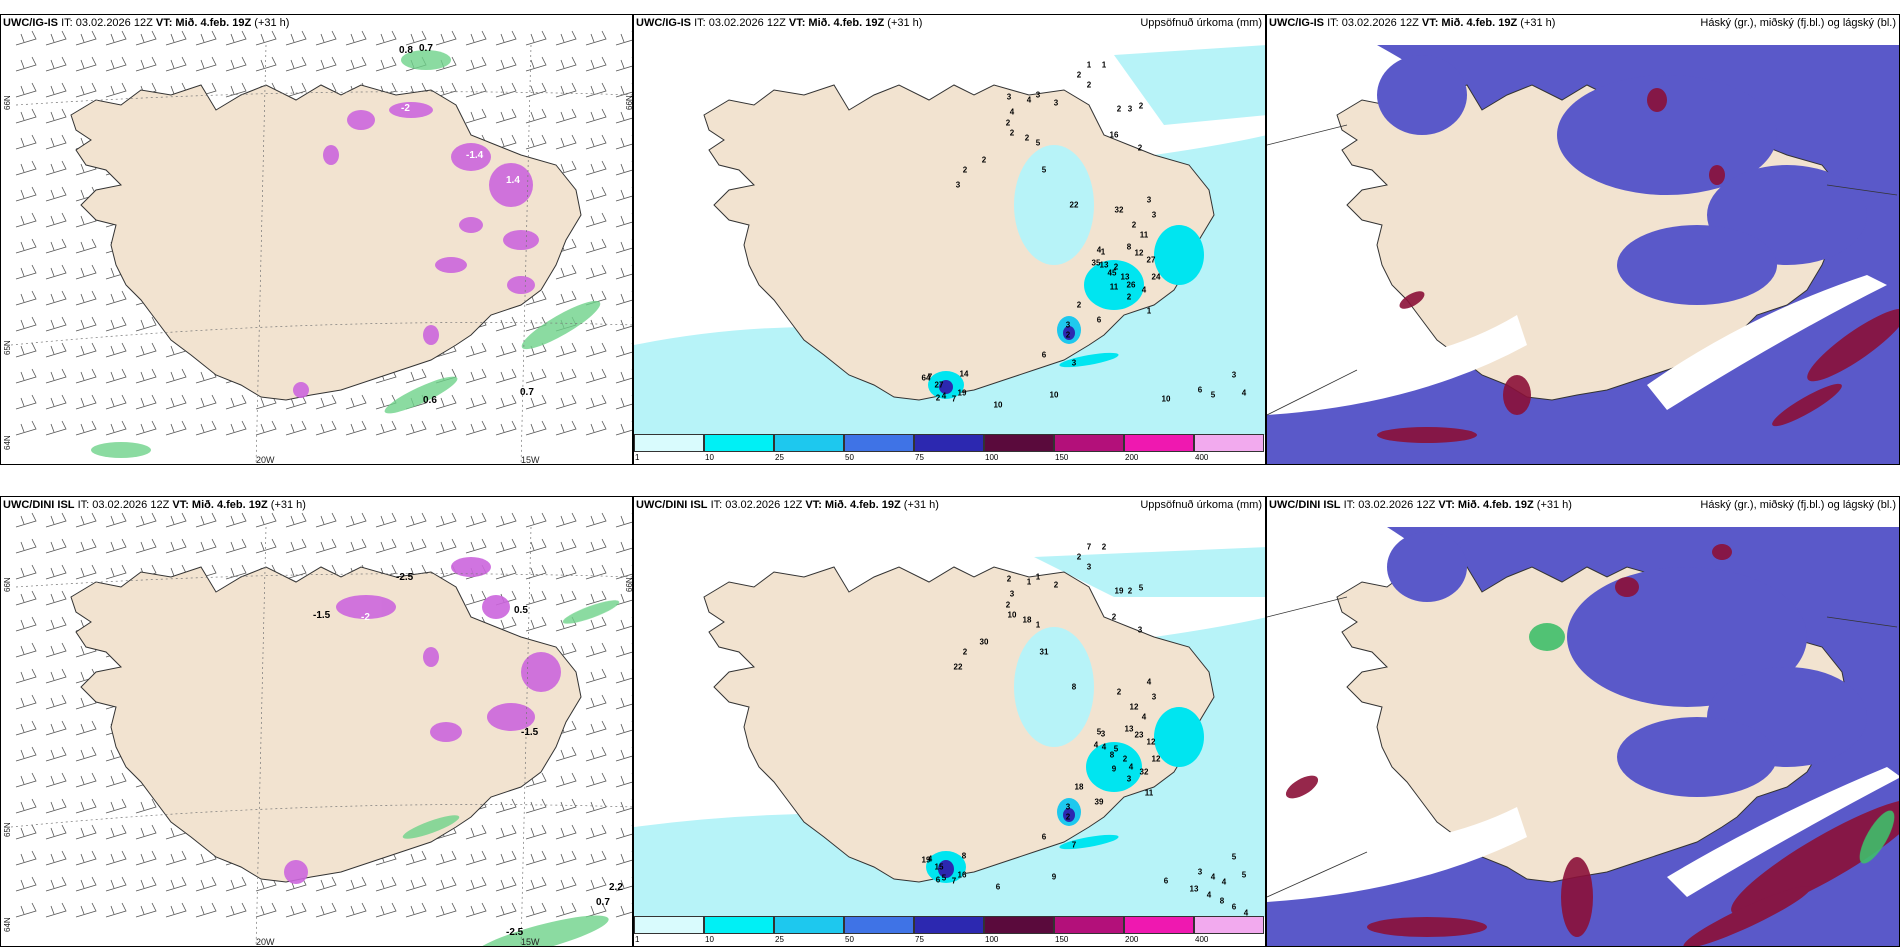 The height and width of the screenshot is (950, 1900). Describe the element at coordinates (1156, 759) in the screenshot. I see `precip-value: 12` at that location.